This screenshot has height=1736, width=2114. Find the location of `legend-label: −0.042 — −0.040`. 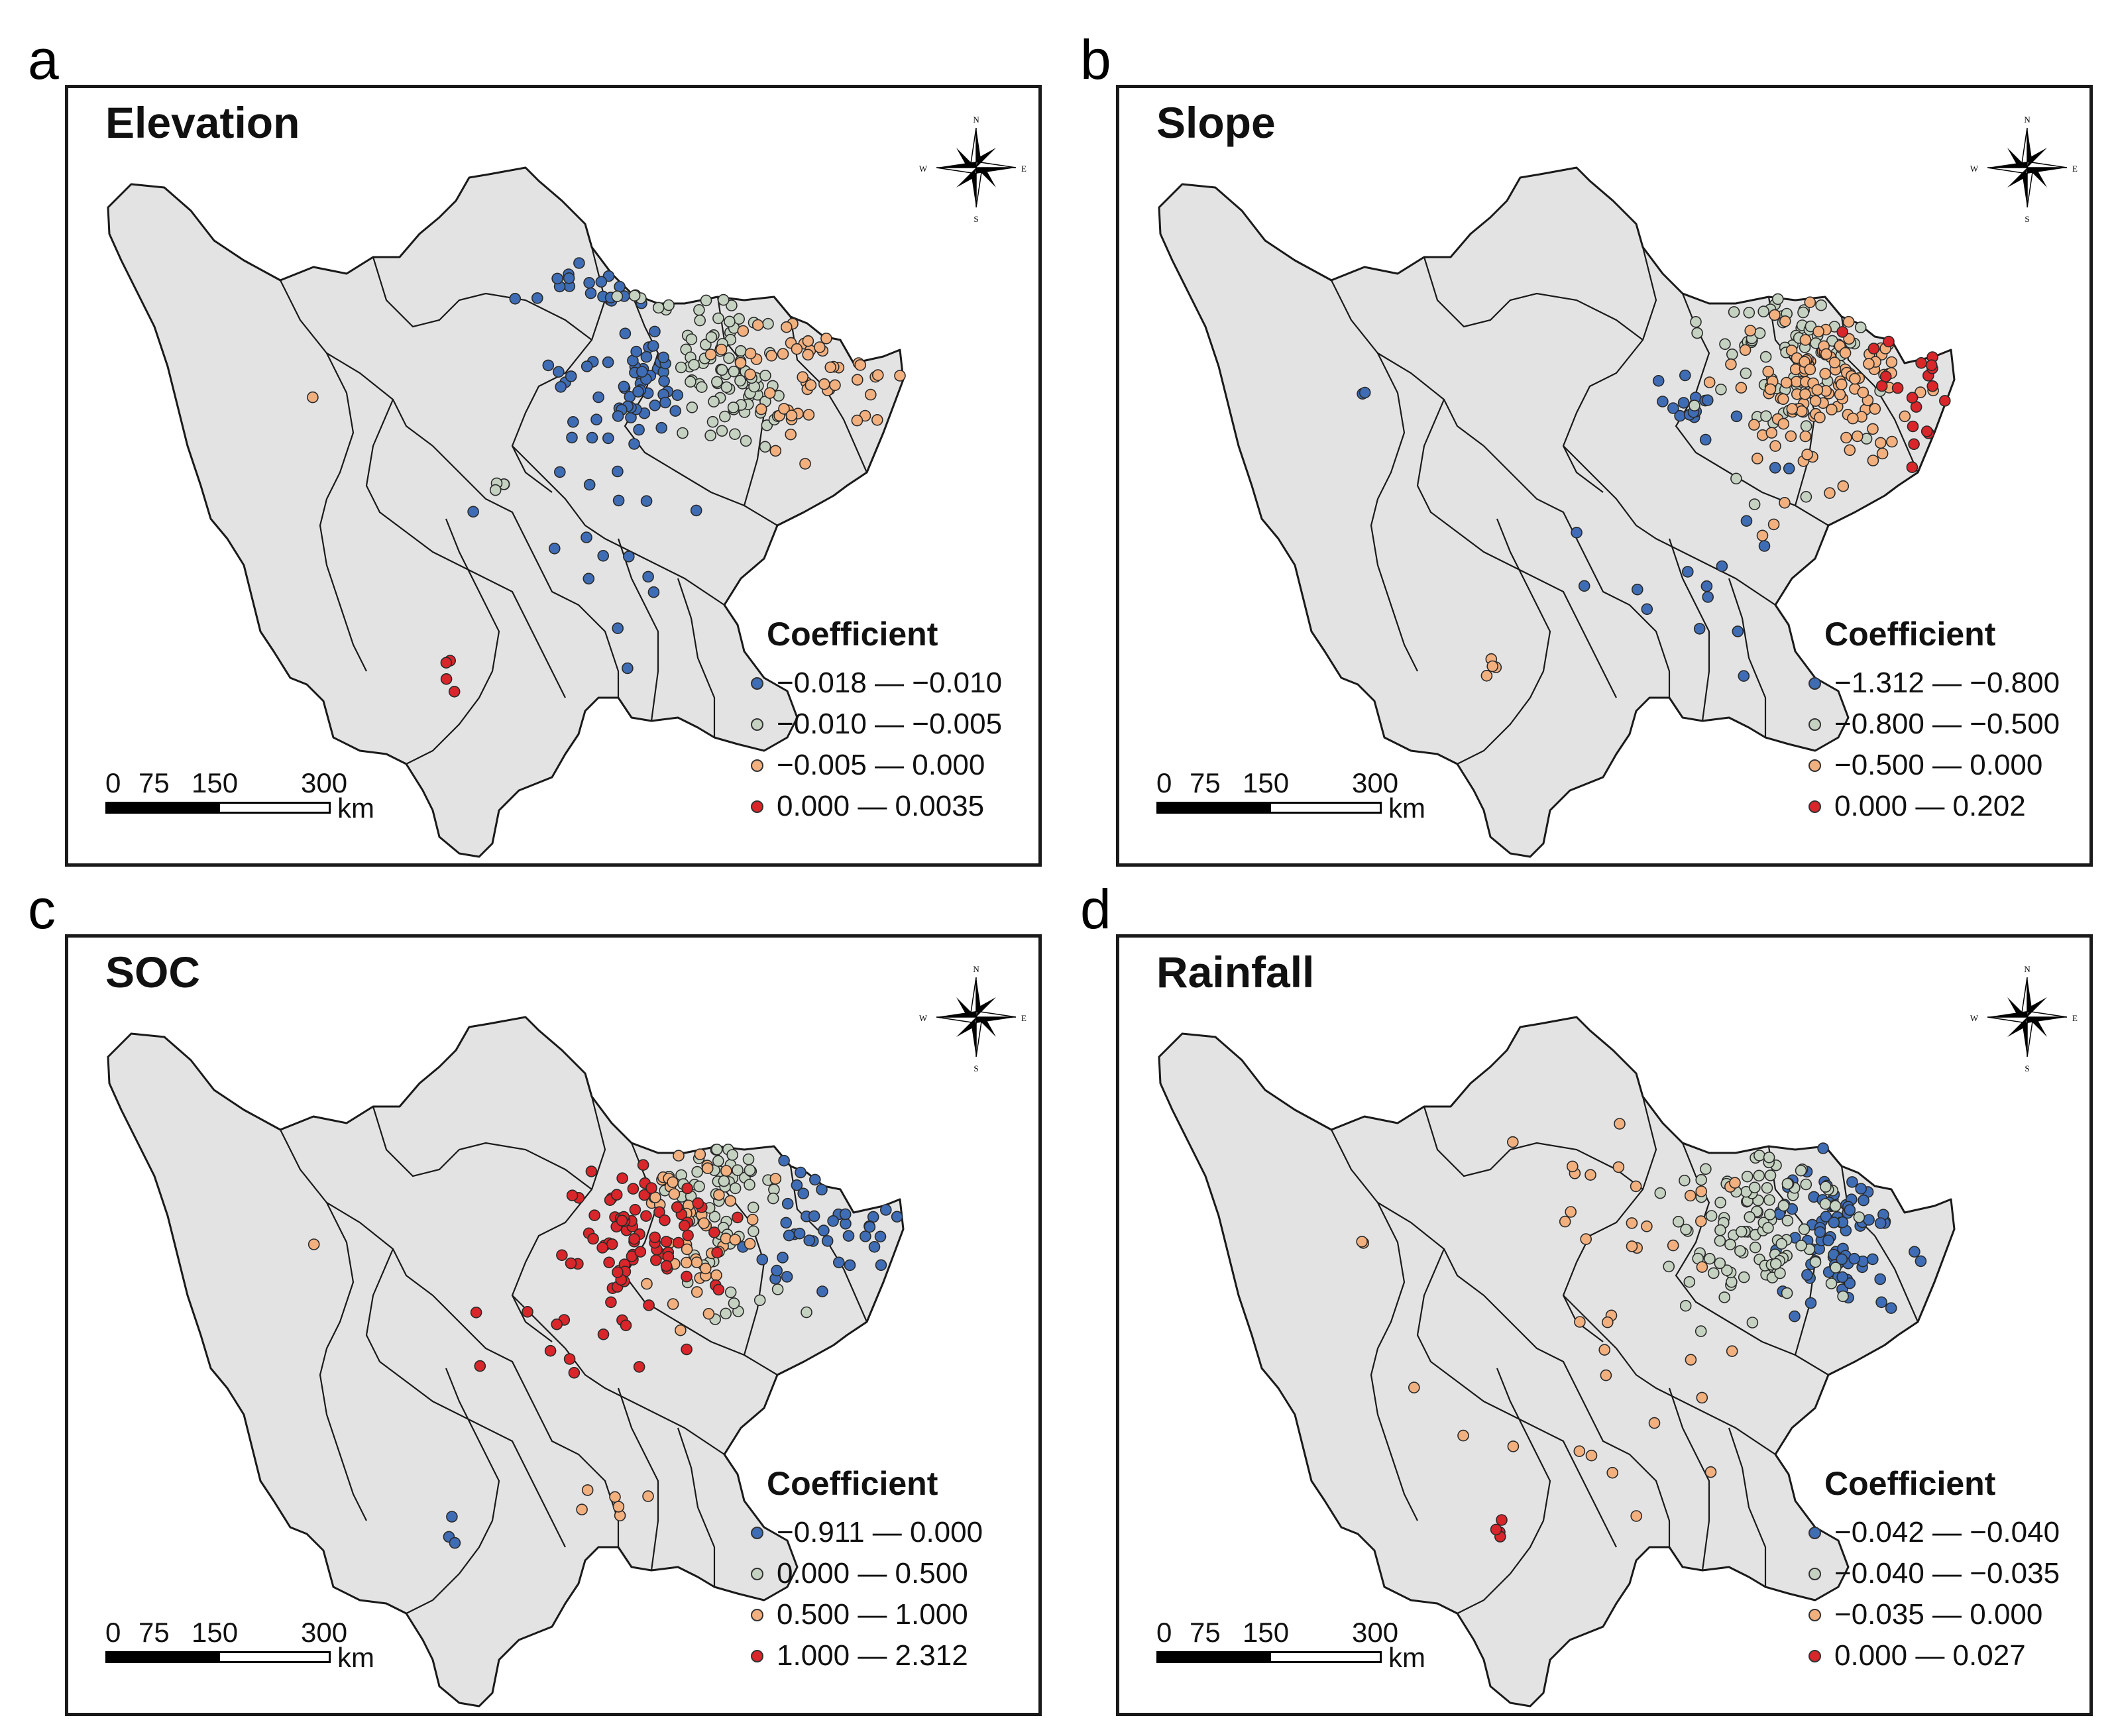

legend-label: −0.042 — −0.040 is located at coordinates (1947, 1532).